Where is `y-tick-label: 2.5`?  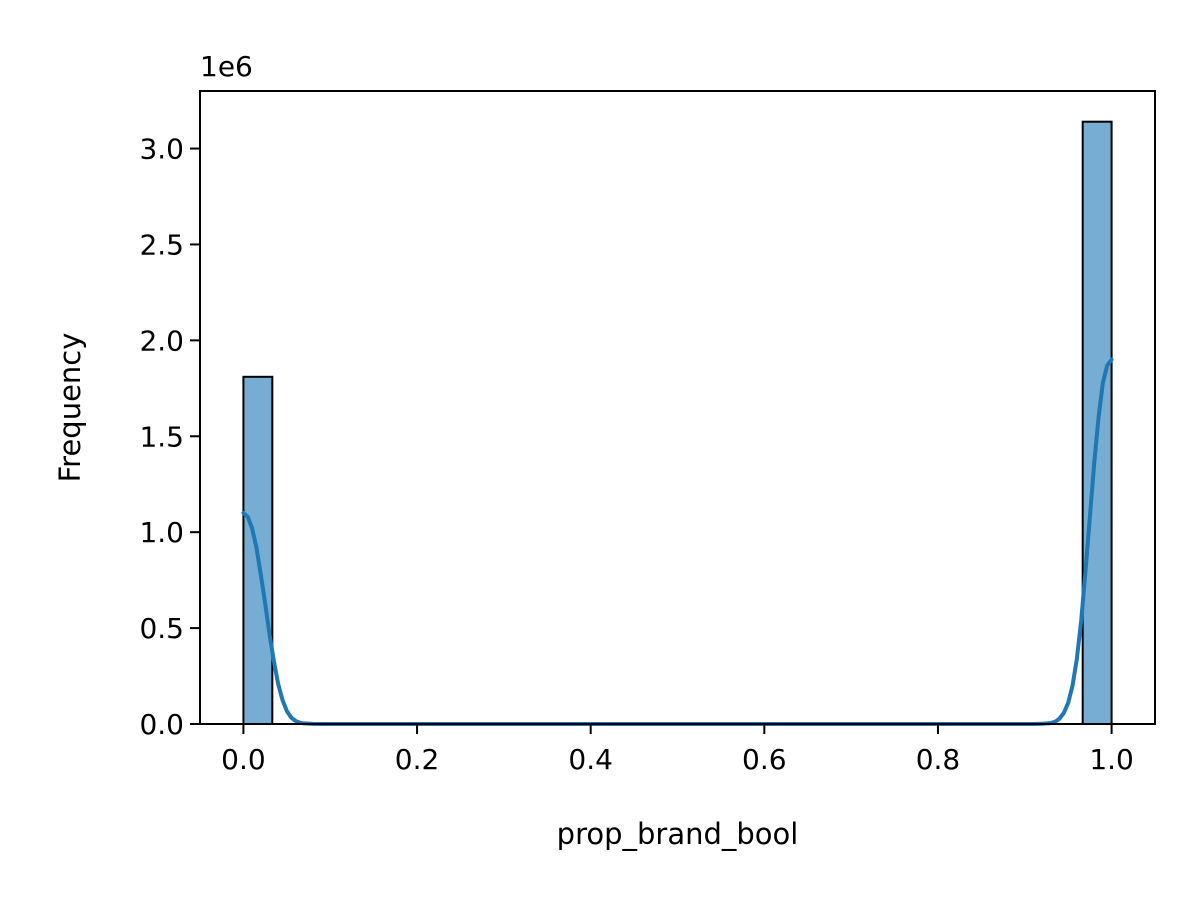
y-tick-label: 2.5 is located at coordinates (161, 244).